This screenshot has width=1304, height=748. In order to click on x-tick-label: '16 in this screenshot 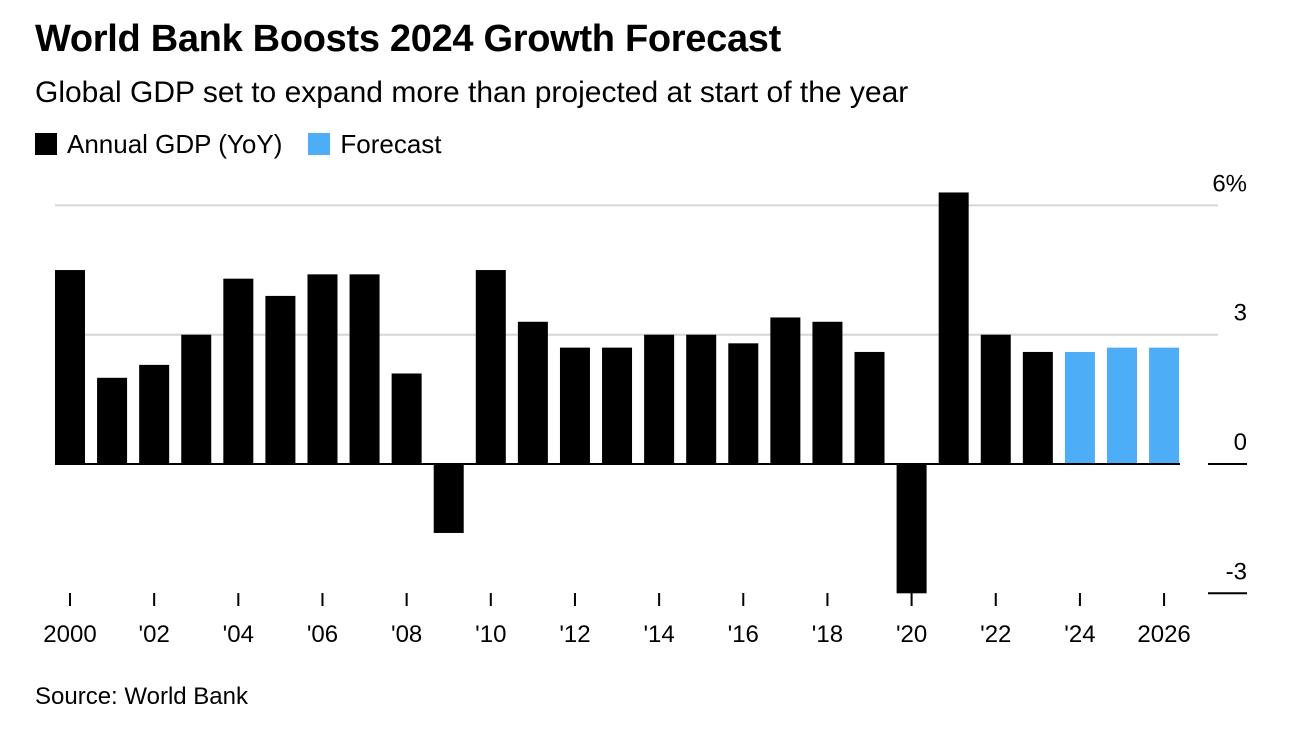, I will do `click(743, 634)`.